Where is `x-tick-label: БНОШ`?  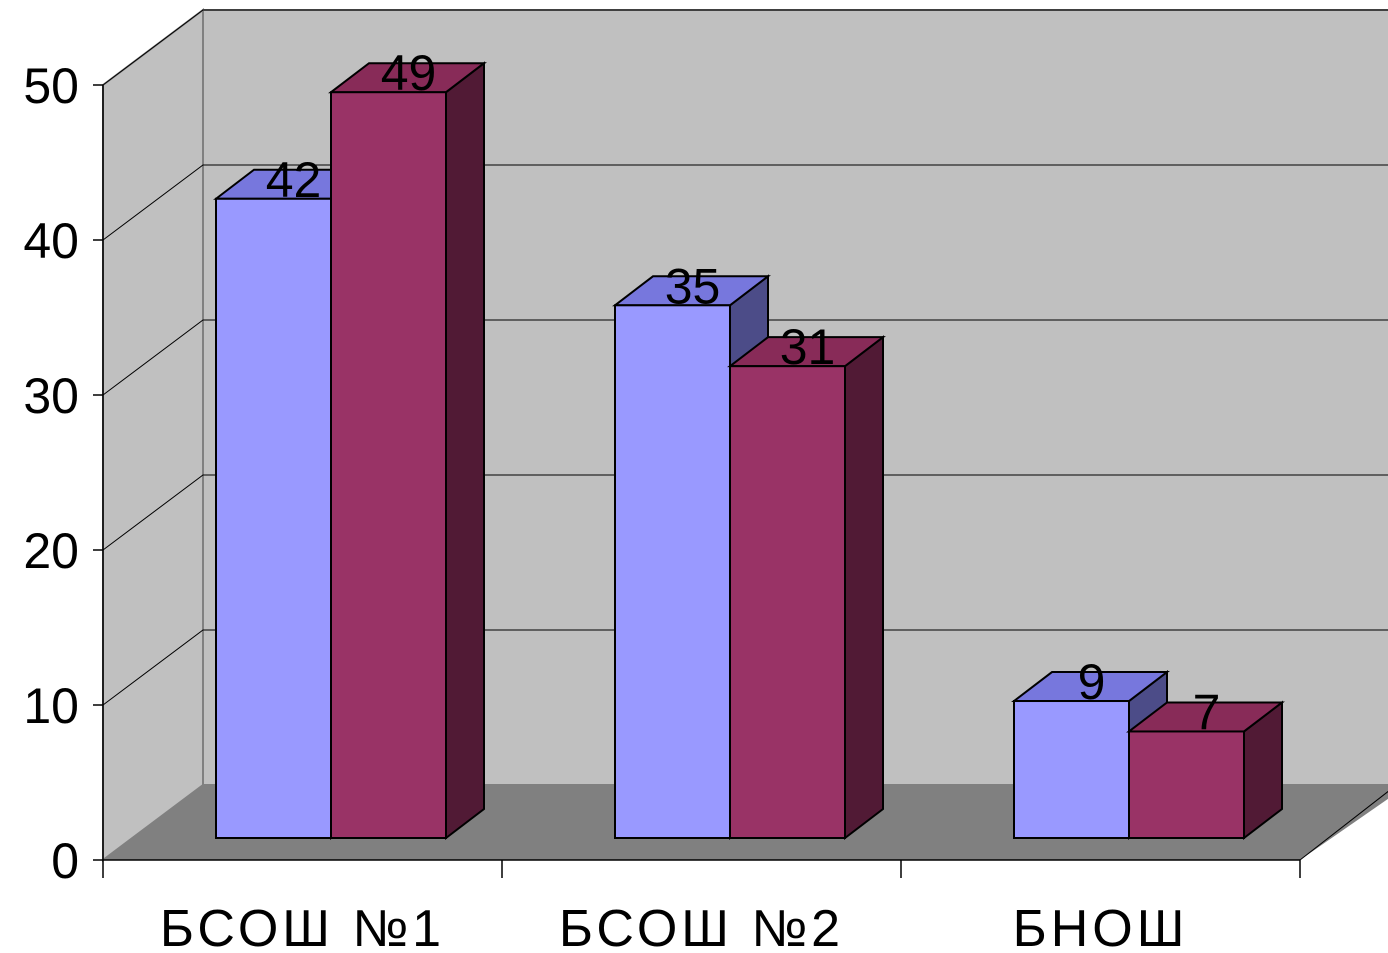 x-tick-label: БНОШ is located at coordinates (1101, 926).